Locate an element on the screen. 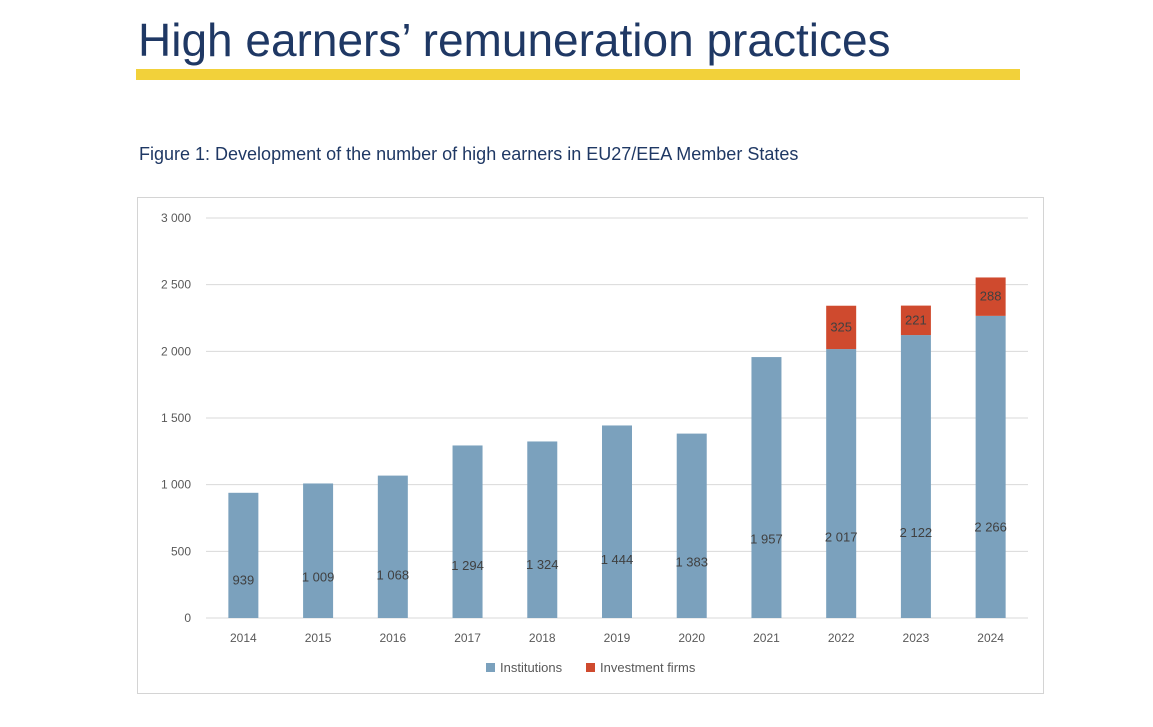 The height and width of the screenshot is (727, 1153). y-tick-label: 1 000 is located at coordinates (176, 485).